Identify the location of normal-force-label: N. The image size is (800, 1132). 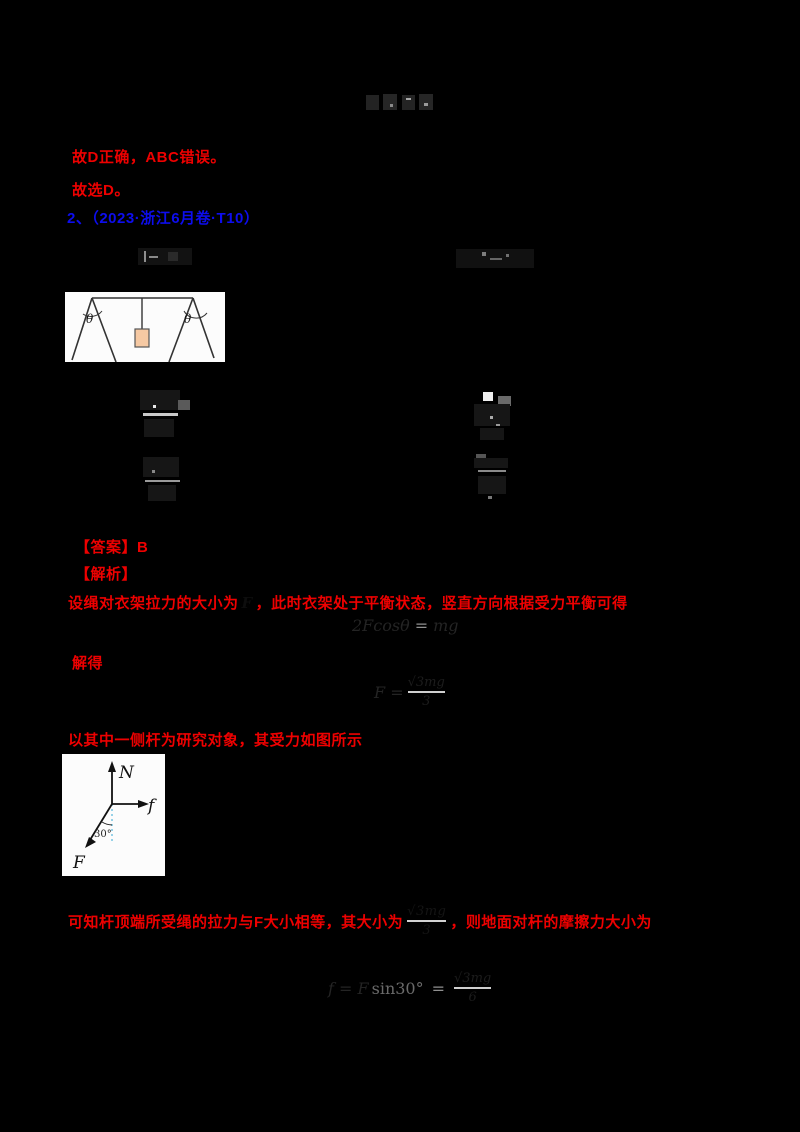
(126, 773).